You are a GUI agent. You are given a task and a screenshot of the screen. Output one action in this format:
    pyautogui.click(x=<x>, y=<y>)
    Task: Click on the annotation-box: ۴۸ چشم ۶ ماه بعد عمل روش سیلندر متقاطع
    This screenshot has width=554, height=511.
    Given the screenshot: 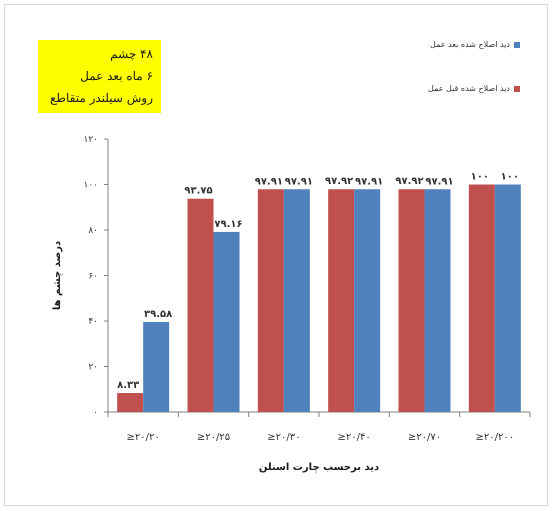 What is the action you would take?
    pyautogui.click(x=99, y=76)
    